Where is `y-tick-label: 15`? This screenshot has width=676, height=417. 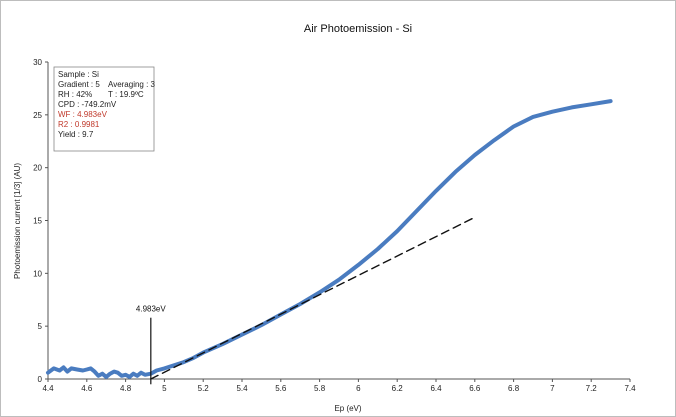
y-tick-label: 15 is located at coordinates (37, 221).